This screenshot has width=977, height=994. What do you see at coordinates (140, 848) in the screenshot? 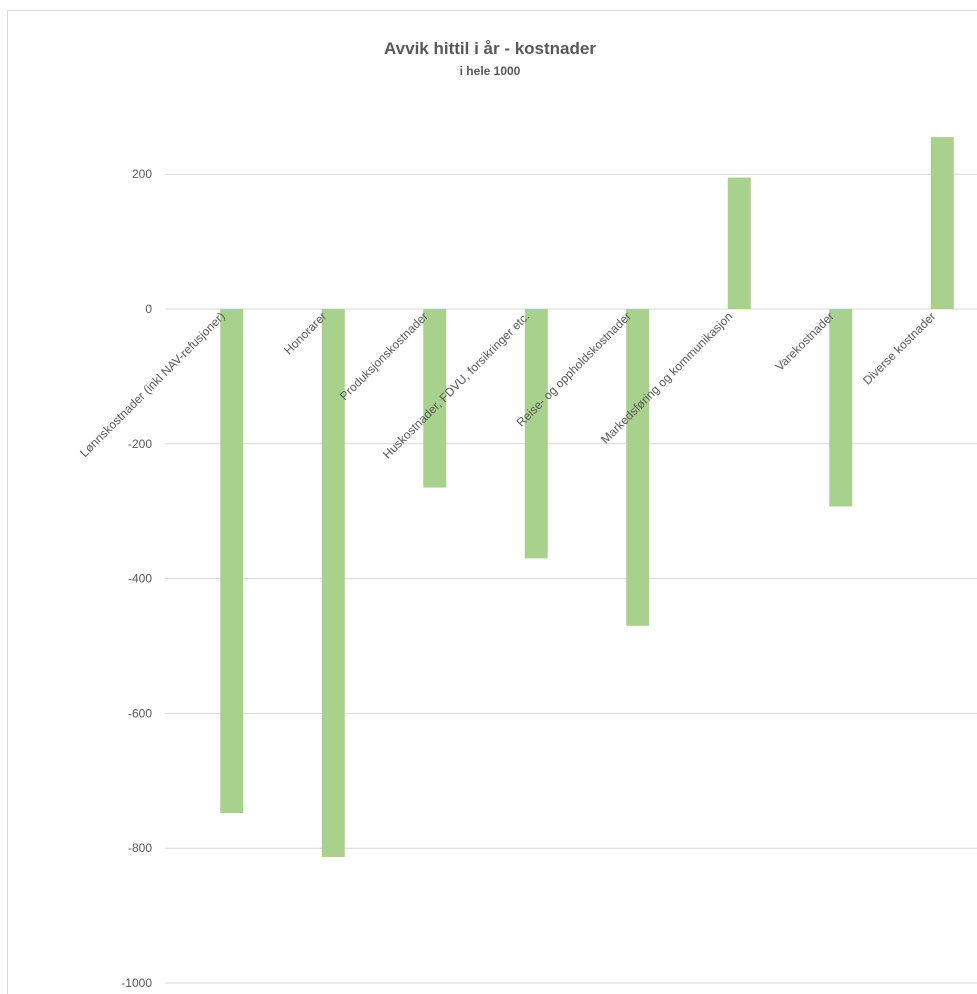
I see `y-tick-label: -800` at bounding box center [140, 848].